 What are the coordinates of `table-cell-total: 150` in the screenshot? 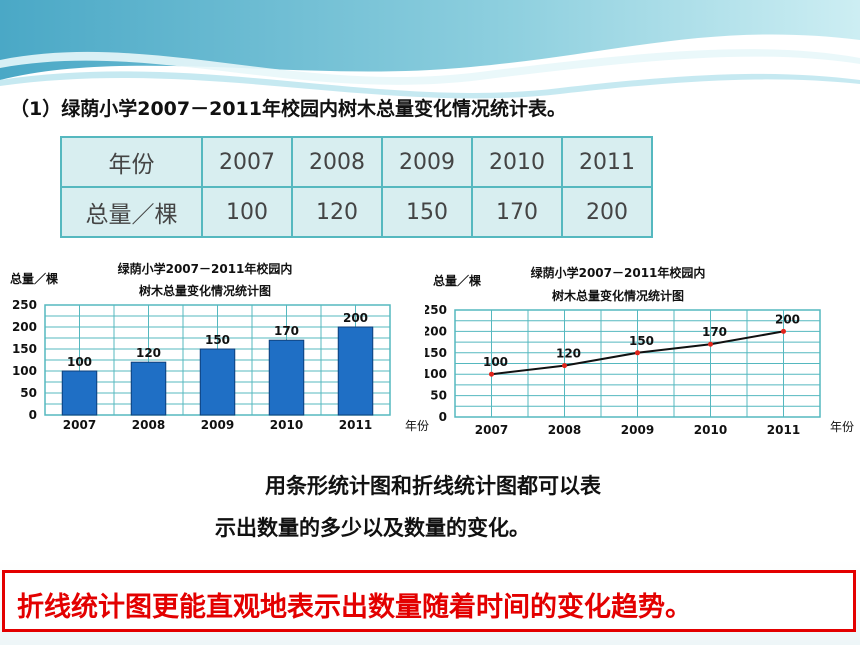 It's located at (427, 212).